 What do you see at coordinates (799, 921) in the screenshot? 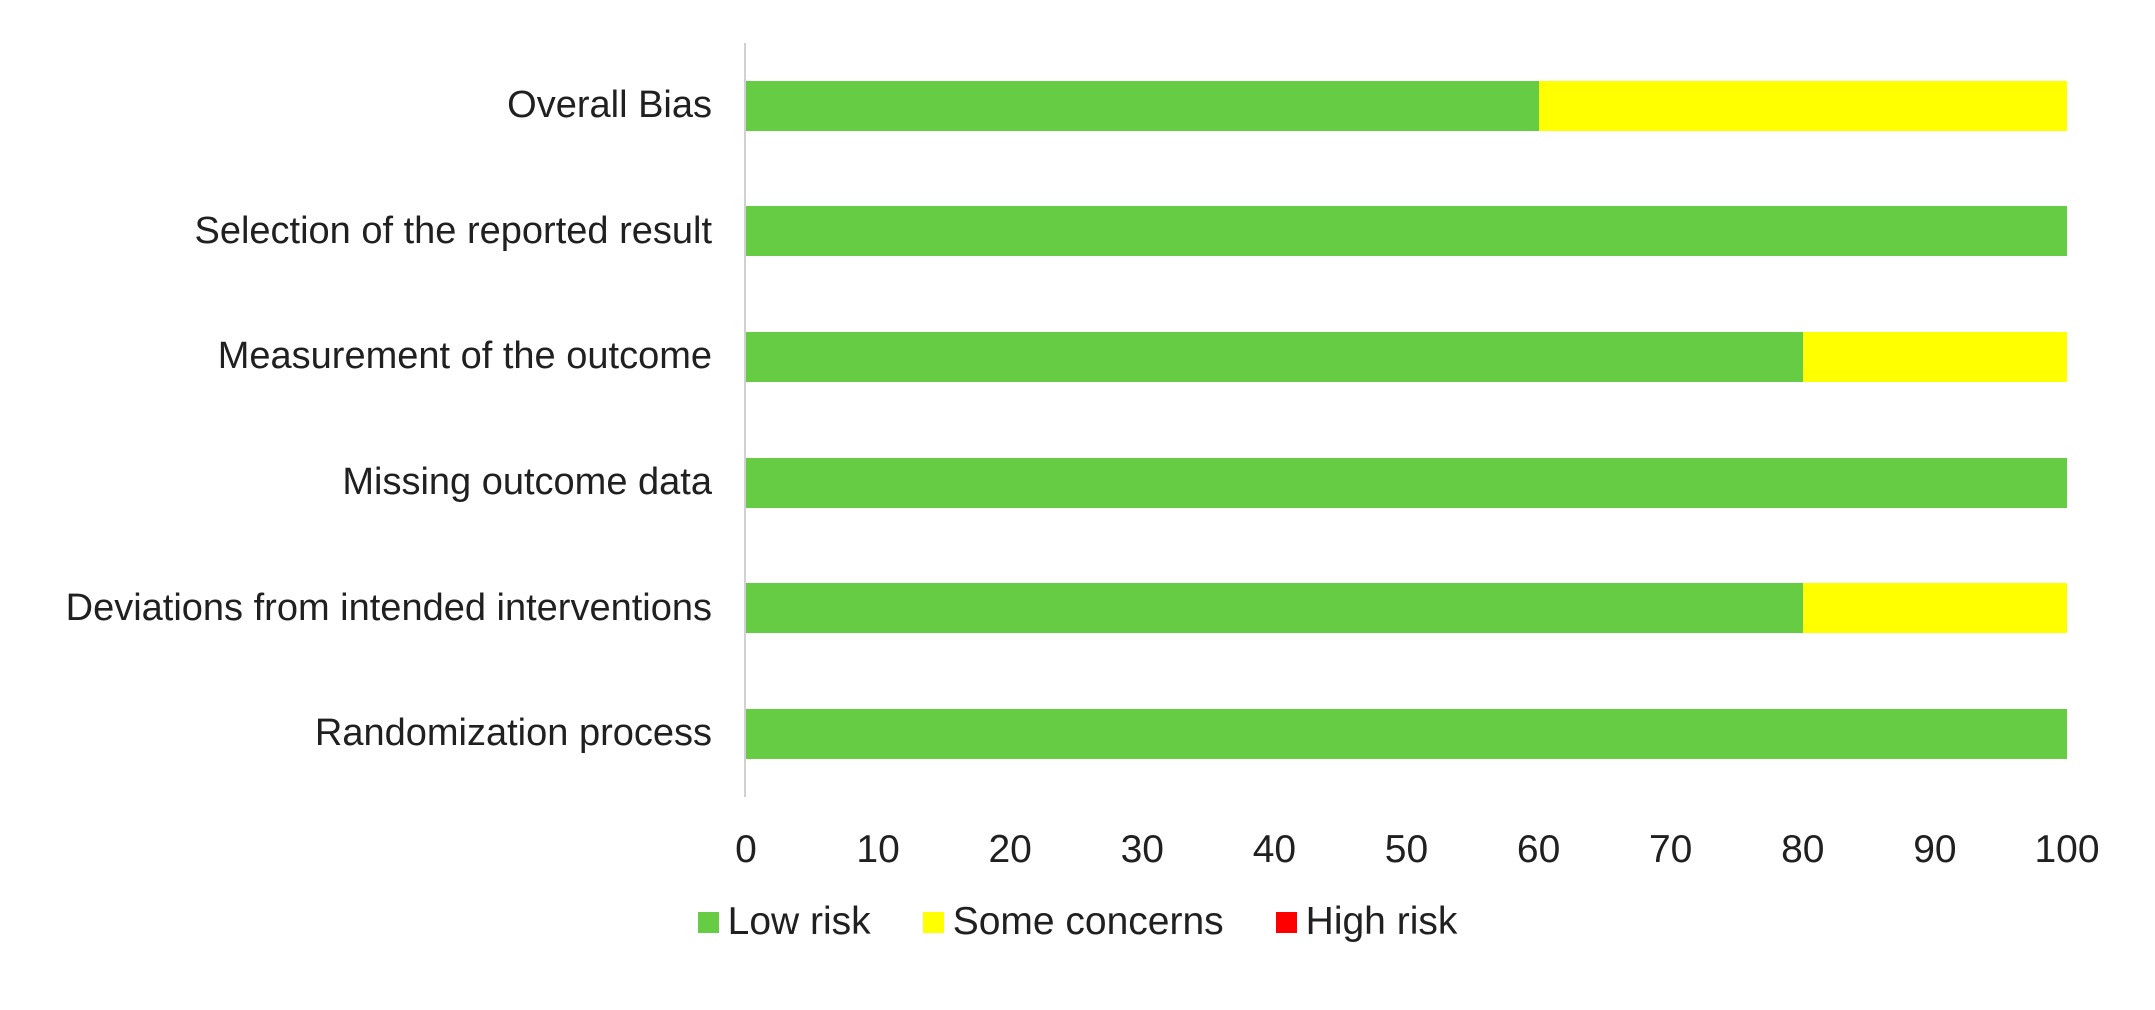
I see `legend-label: Low risk` at bounding box center [799, 921].